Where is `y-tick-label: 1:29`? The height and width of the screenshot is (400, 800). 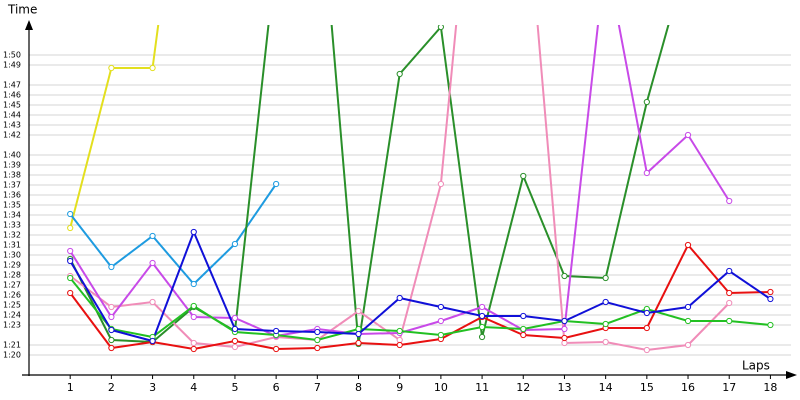 y-tick-label: 1:29 is located at coordinates (12, 265).